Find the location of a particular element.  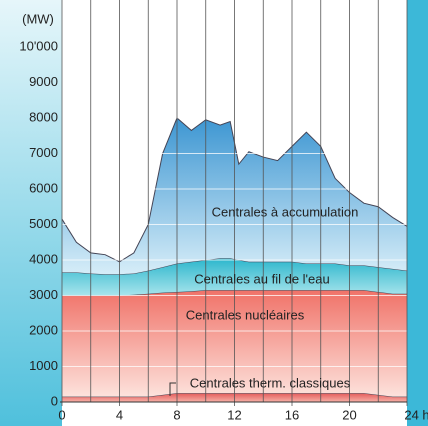

series-label: Centrales therm. classiques is located at coordinates (270, 382).